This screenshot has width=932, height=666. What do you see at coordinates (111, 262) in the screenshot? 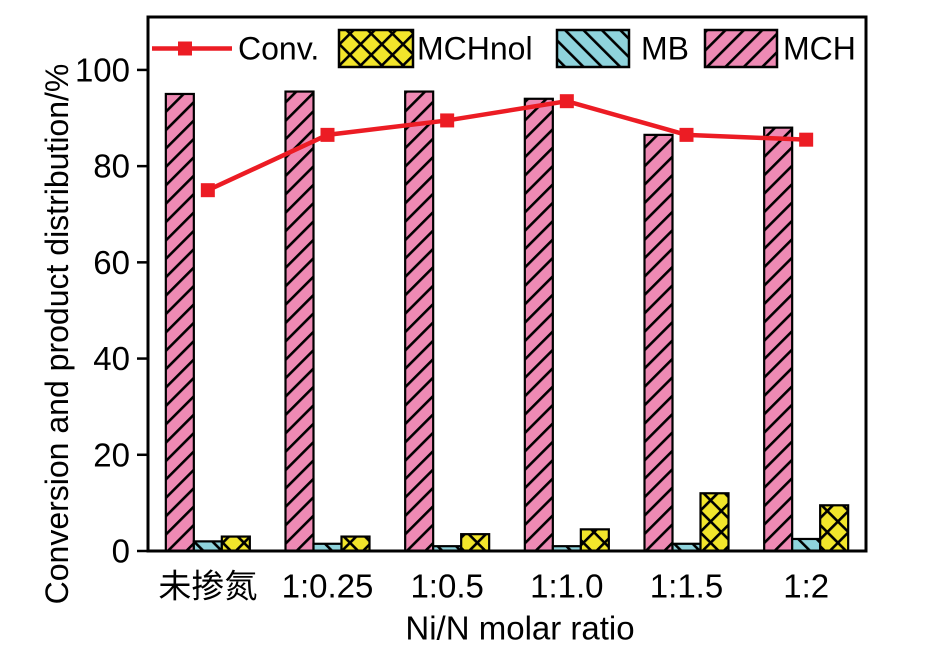
I see `y-tick-label: 60` at bounding box center [111, 262].